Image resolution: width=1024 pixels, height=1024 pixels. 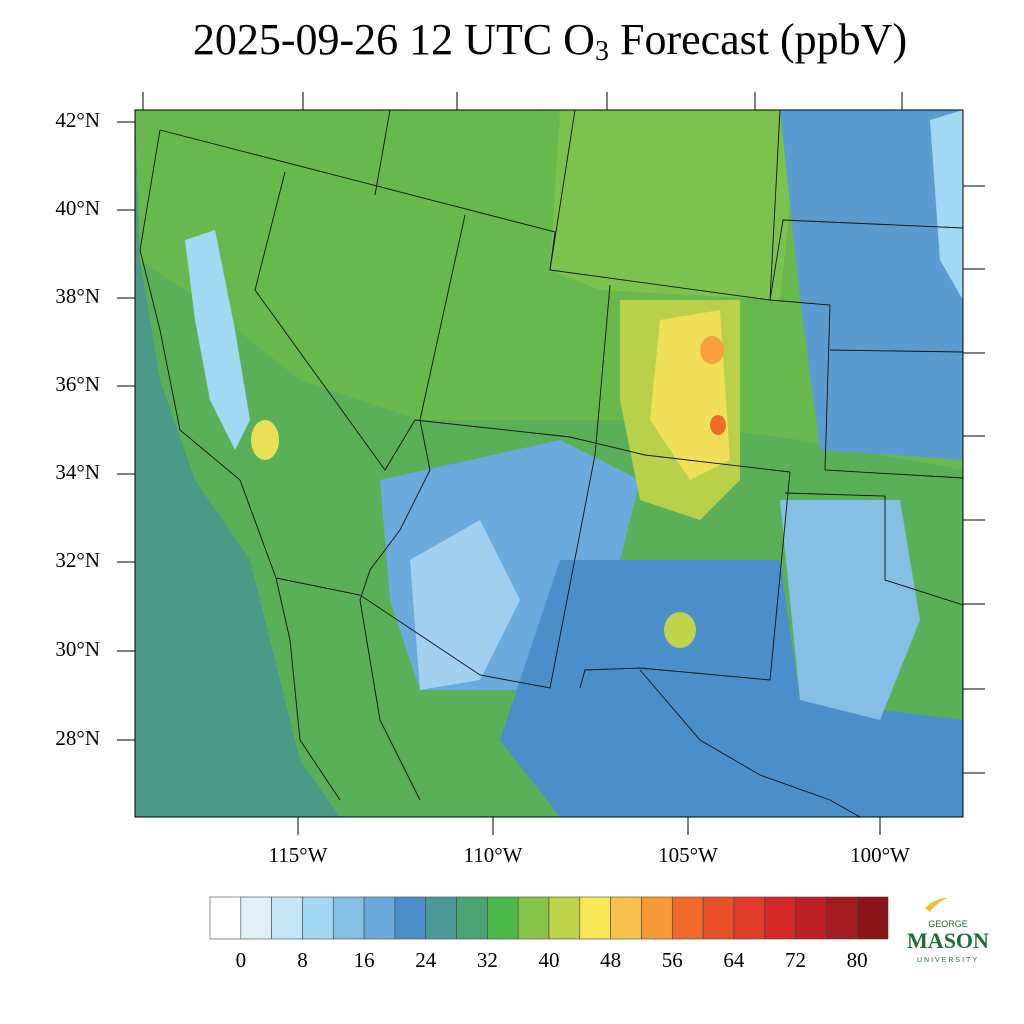 I want to click on title: 2025-09-26 12 UTC O3 Forecast (ppbV), so click(x=550, y=41).